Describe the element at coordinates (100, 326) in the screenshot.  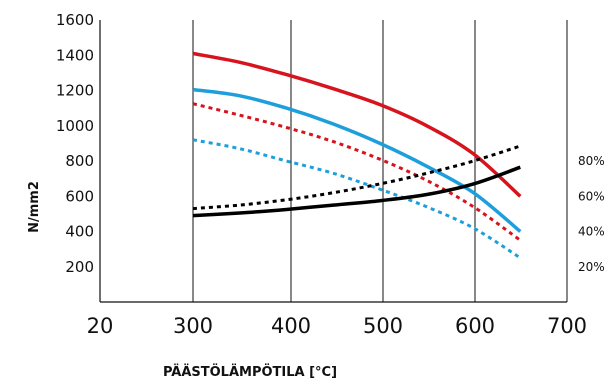
I see `x-tick-label: 20` at that location.